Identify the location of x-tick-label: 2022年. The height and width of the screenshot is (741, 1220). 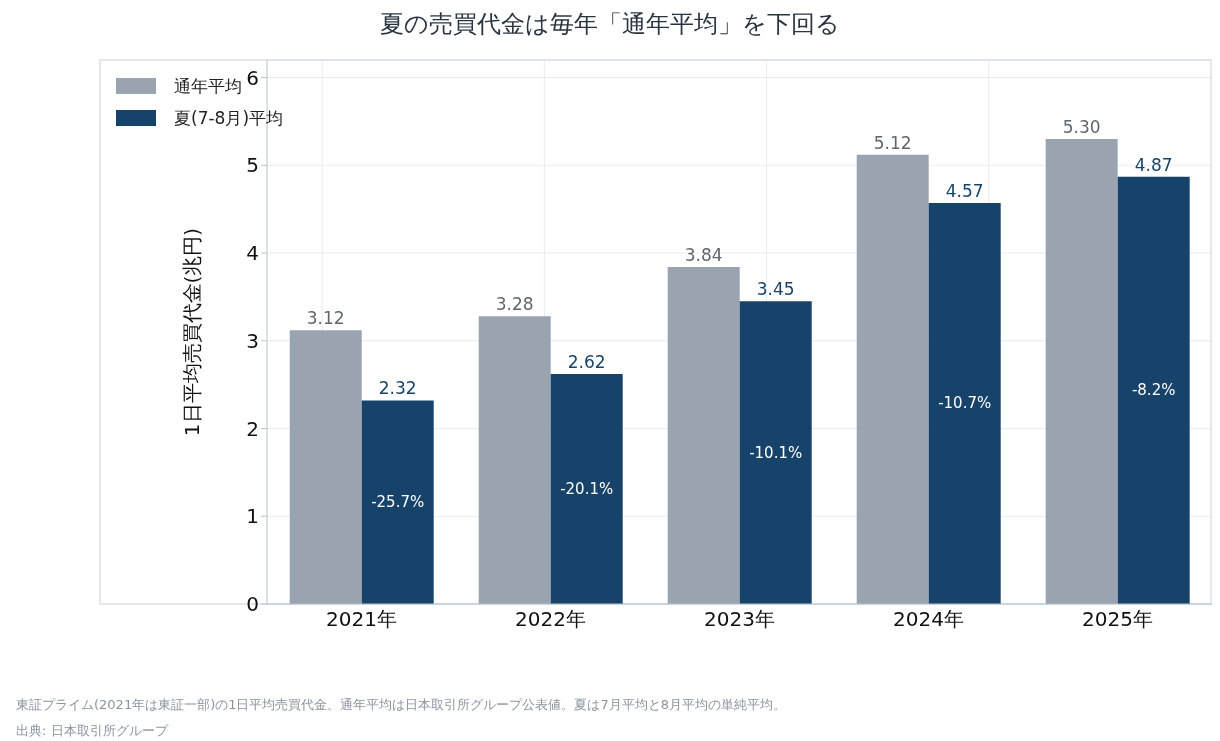
(550, 619).